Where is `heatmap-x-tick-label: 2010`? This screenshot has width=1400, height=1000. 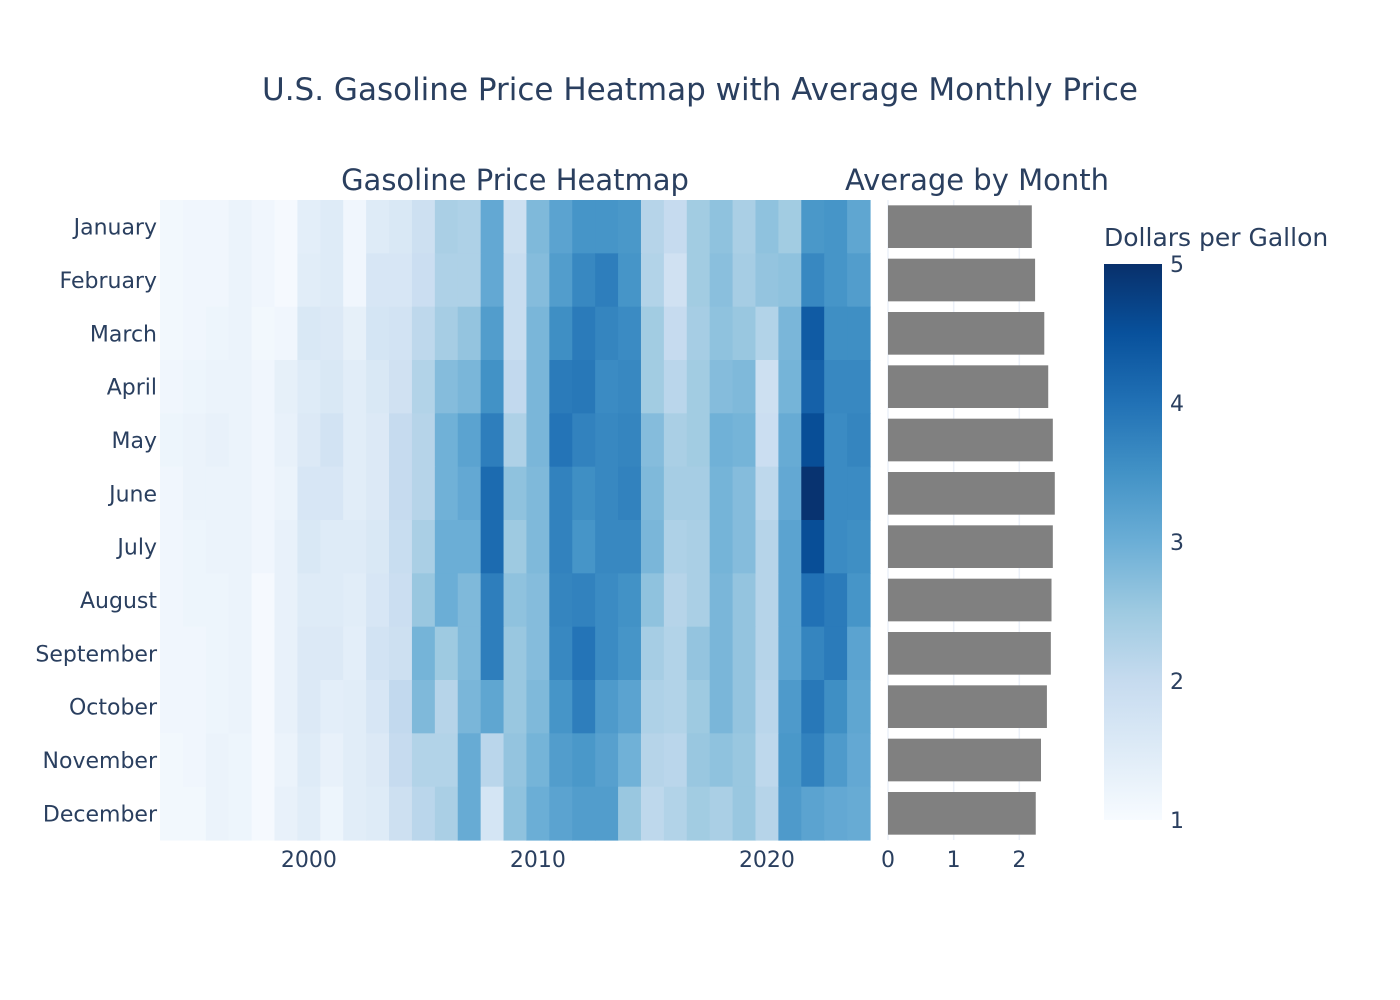 heatmap-x-tick-label: 2010 is located at coordinates (538, 860).